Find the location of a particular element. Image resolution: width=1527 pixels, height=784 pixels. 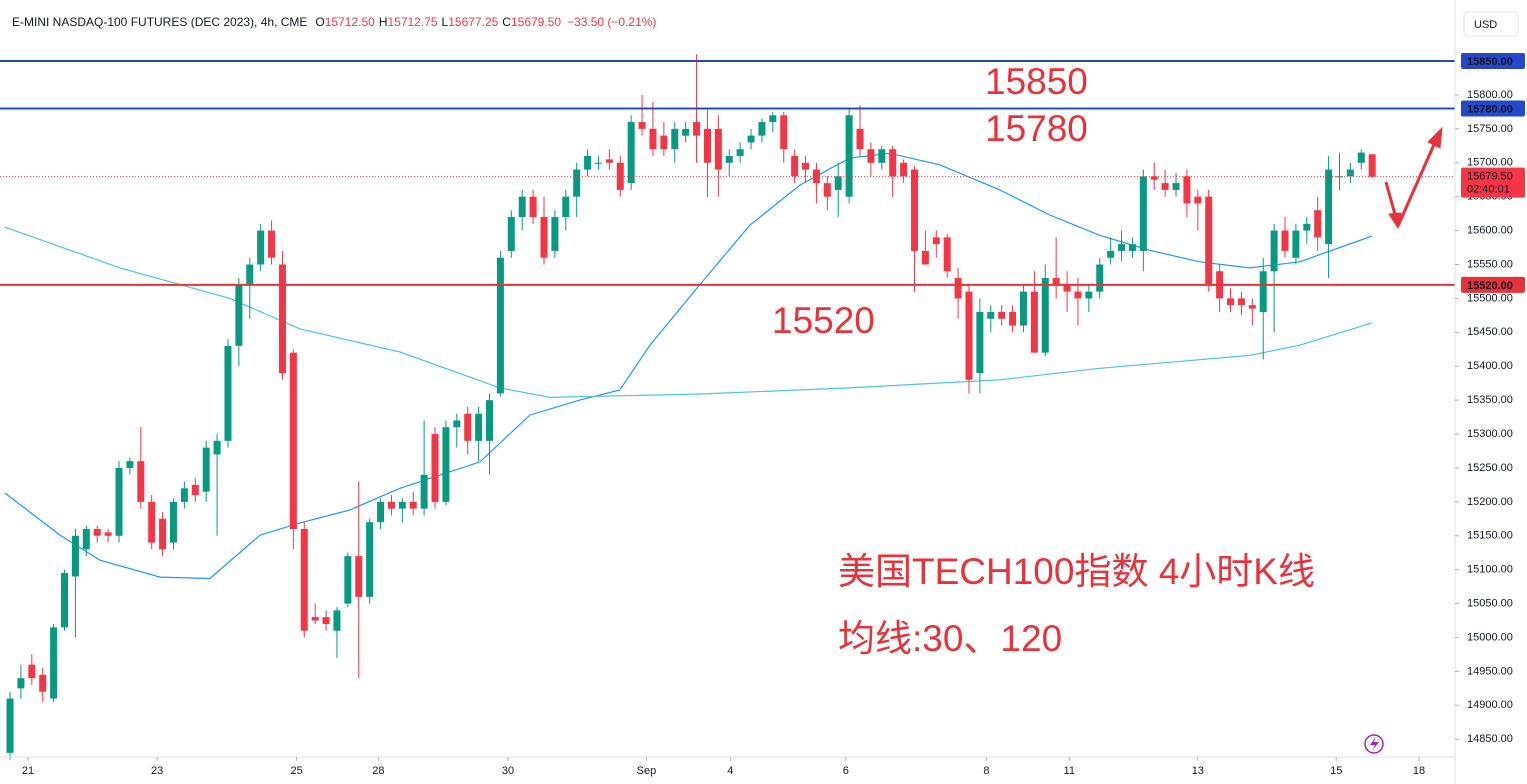

y-tick-label: 15100.00 is located at coordinates (1490, 570).